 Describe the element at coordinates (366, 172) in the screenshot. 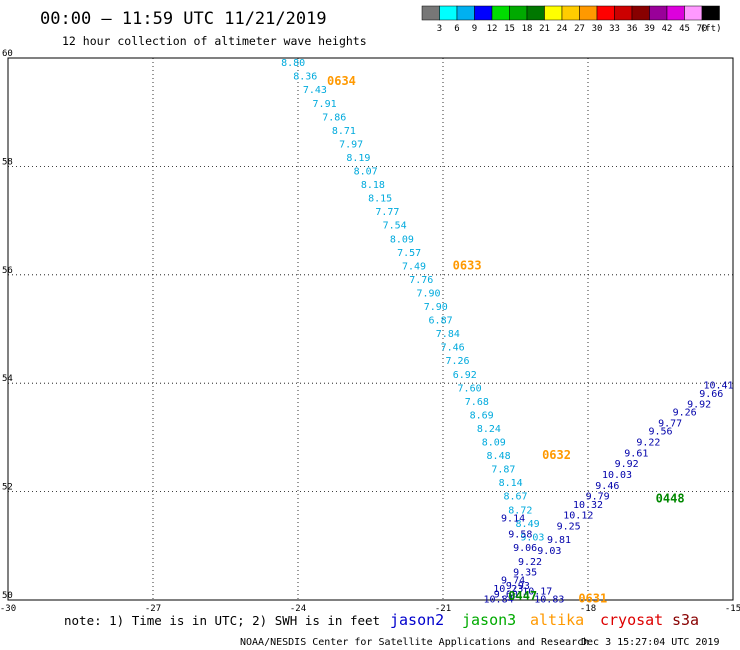

I see `swh-value-label: 8.07` at that location.